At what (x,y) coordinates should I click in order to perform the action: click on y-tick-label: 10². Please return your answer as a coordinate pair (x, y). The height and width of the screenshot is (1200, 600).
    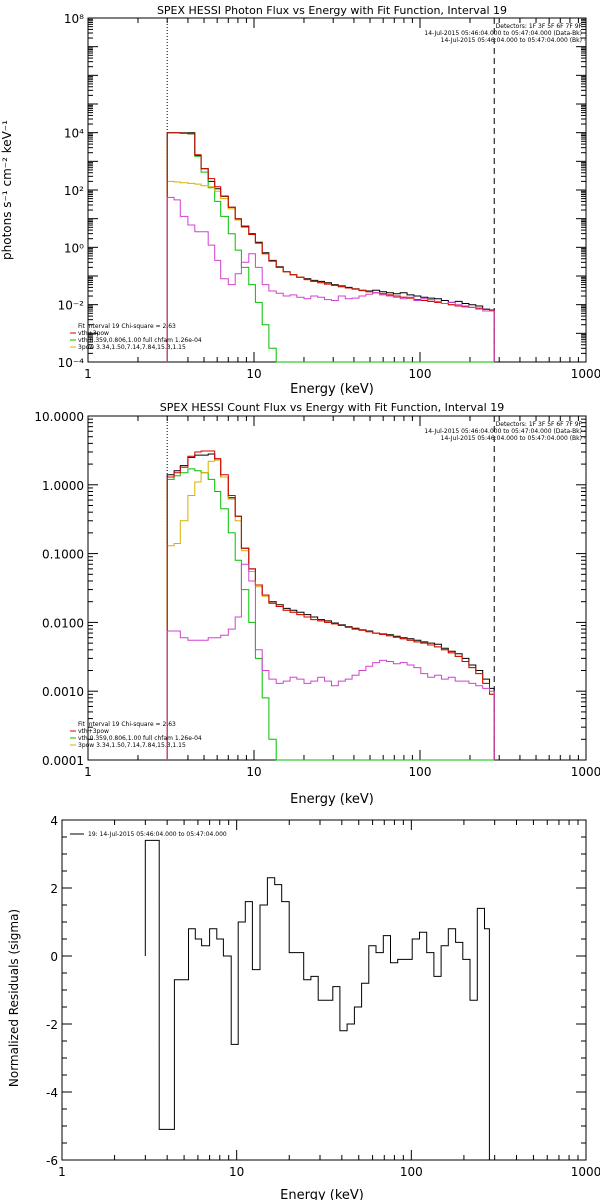
    Looking at the image, I should click on (74, 191).